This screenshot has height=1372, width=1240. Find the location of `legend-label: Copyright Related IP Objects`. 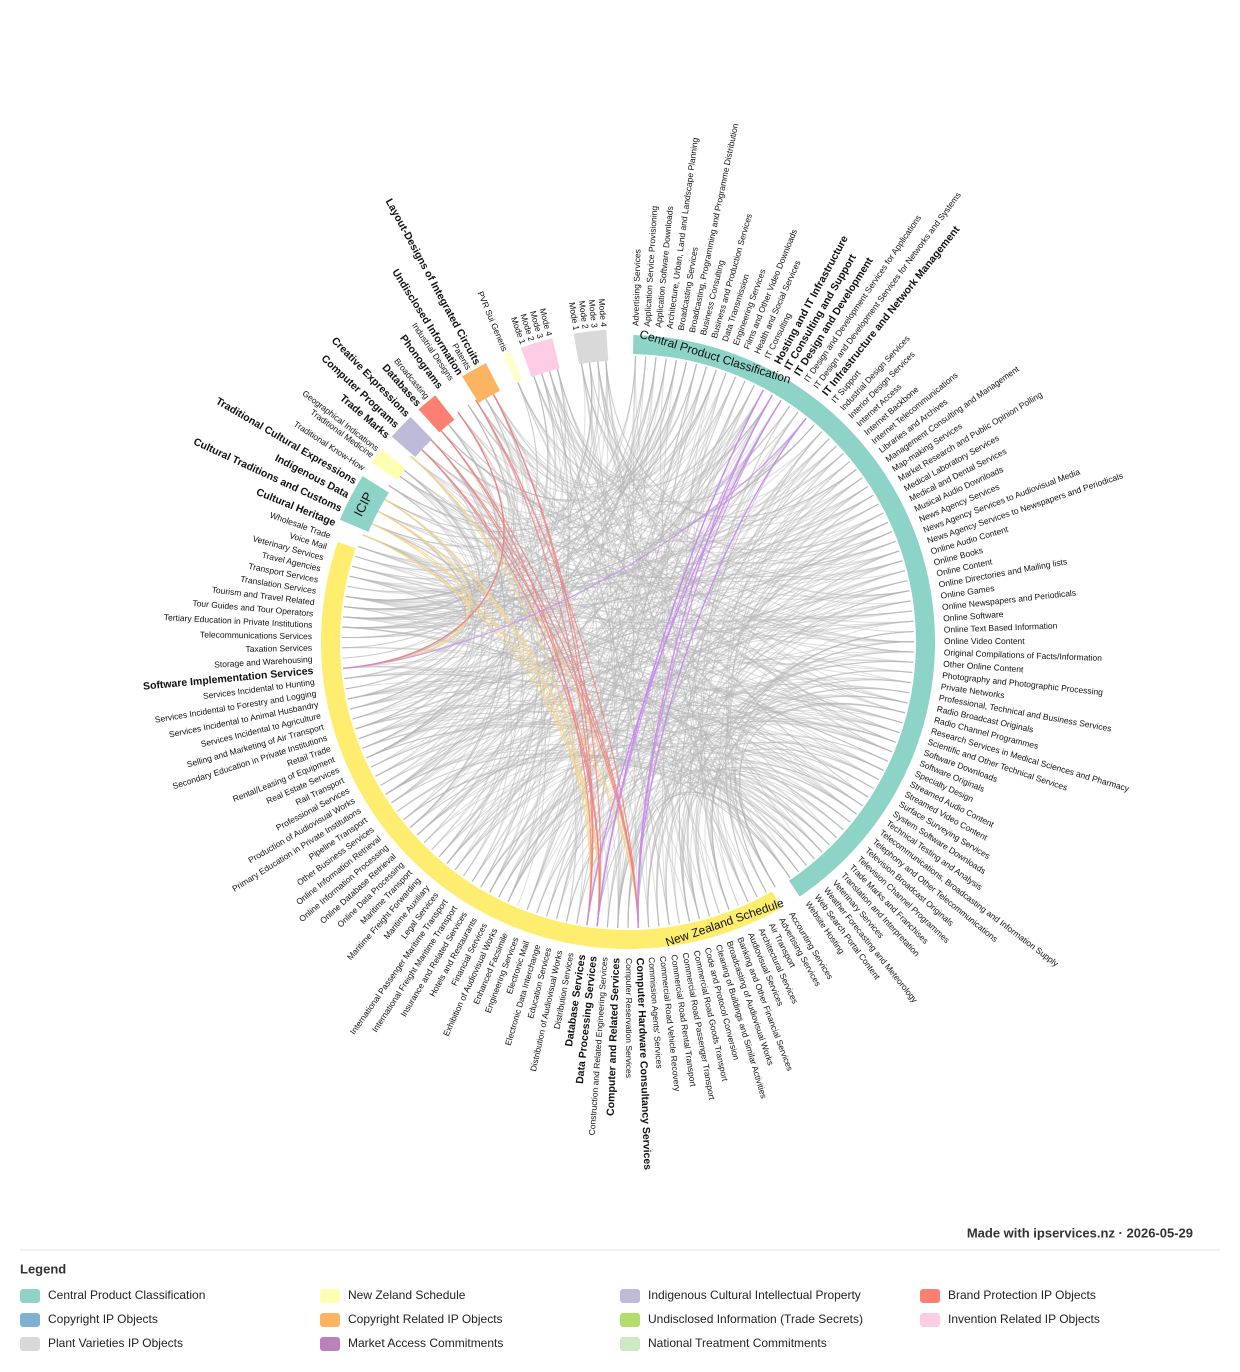

legend-label: Copyright Related IP Objects is located at coordinates (425, 1319).